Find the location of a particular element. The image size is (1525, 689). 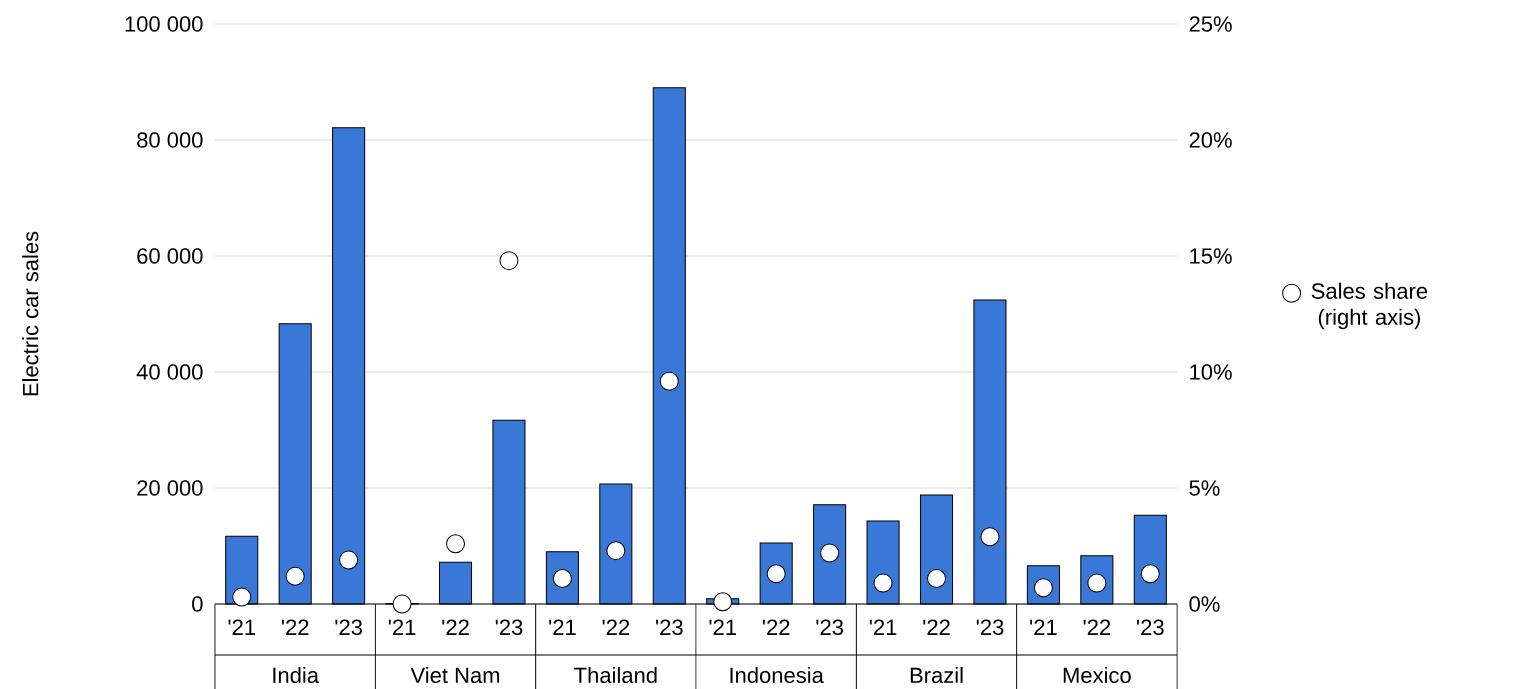

y-tick-label: 0 is located at coordinates (197, 604).